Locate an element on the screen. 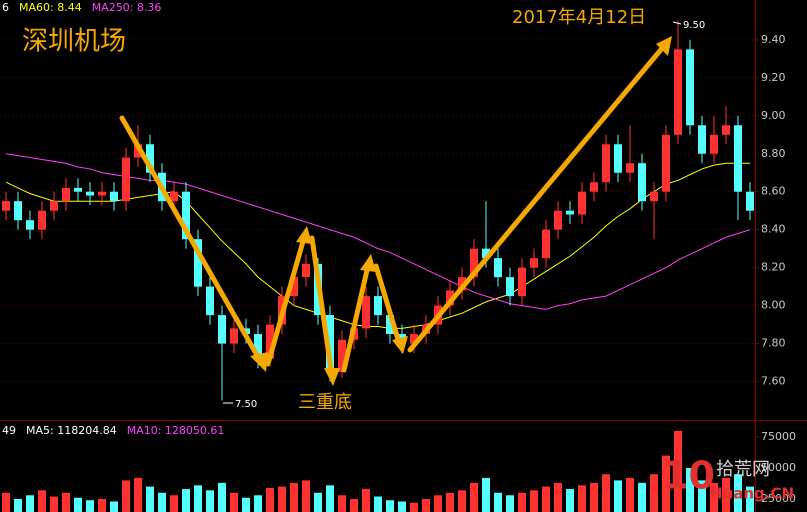  legend-entry: MA250: 8.36 is located at coordinates (127, 7).